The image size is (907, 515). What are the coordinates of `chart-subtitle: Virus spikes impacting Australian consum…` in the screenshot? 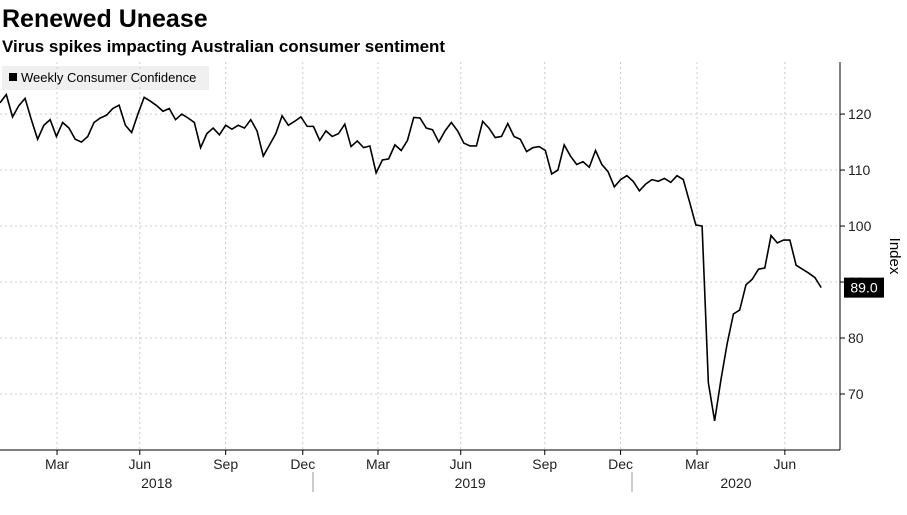 It's located at (223, 46).